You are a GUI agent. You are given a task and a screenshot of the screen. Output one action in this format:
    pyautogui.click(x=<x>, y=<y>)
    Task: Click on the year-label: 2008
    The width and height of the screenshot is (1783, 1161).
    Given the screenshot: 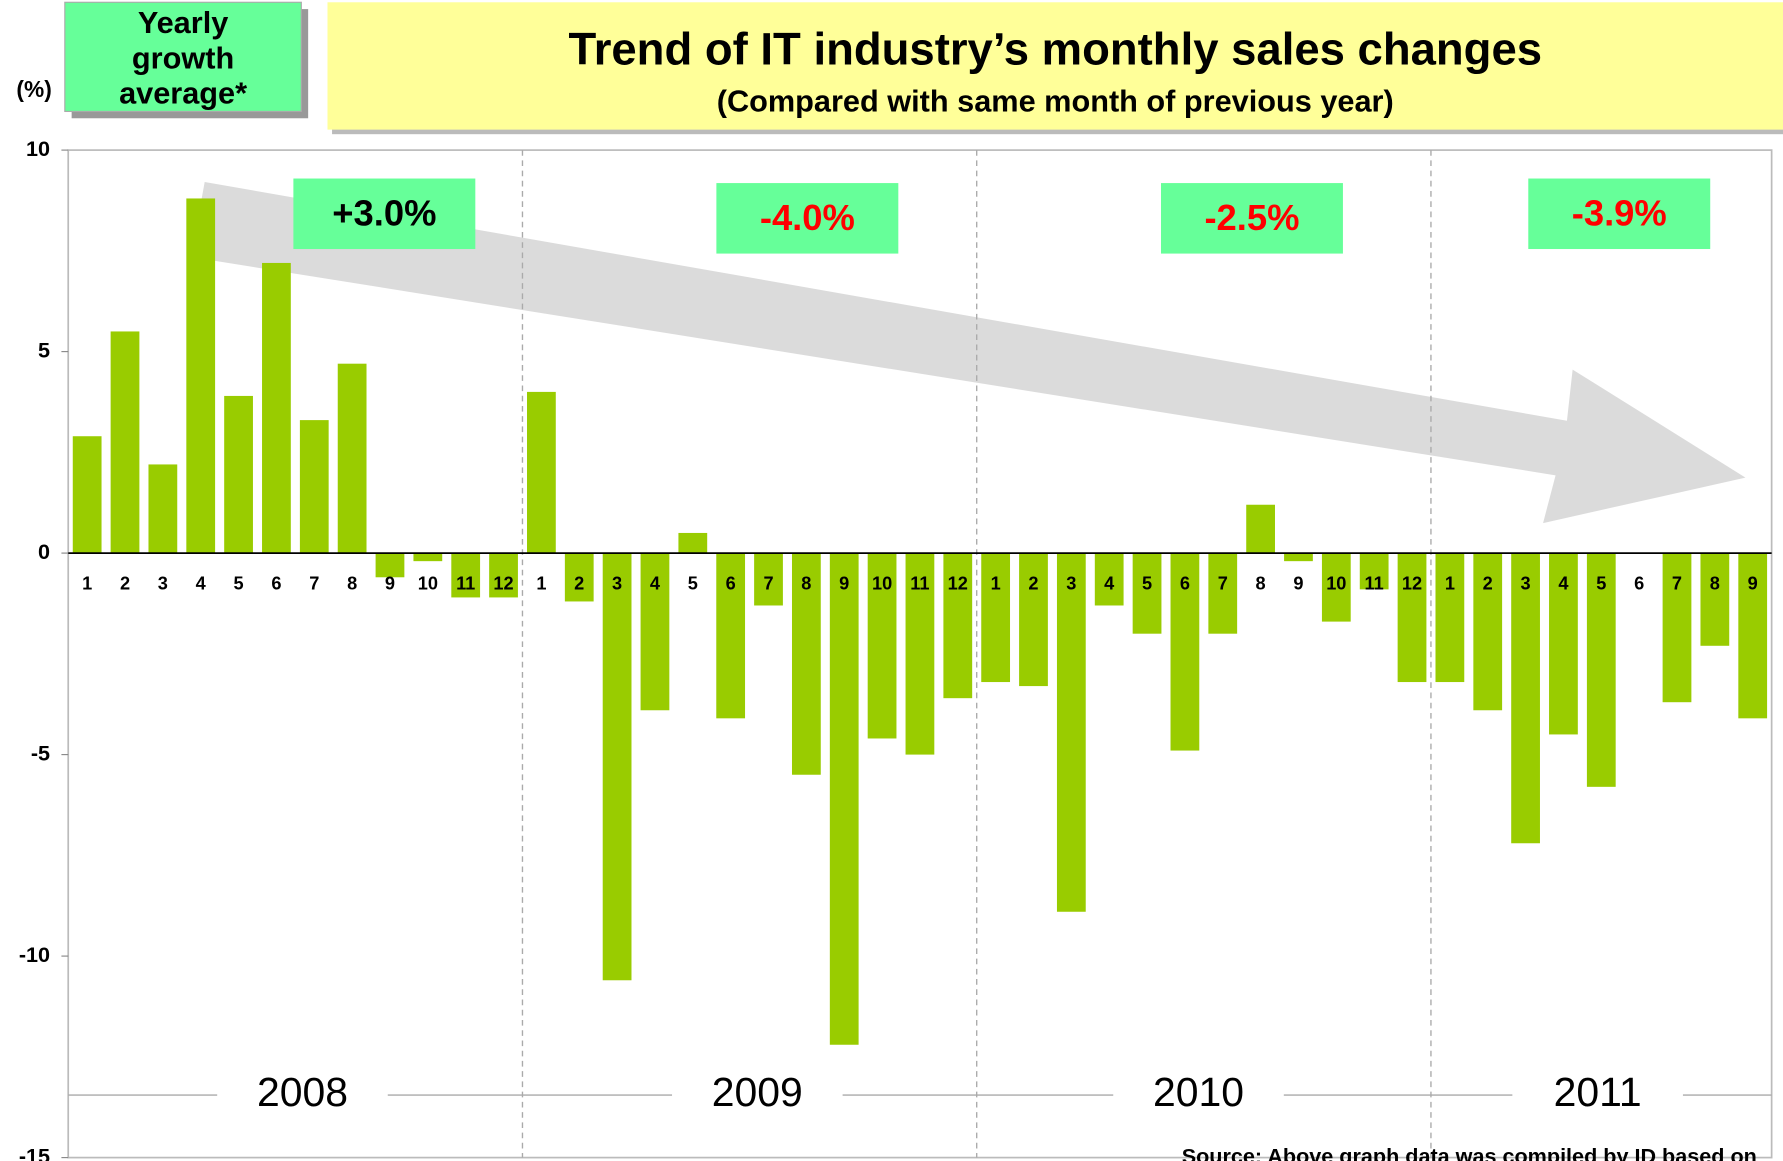 What is the action you would take?
    pyautogui.click(x=302, y=1092)
    